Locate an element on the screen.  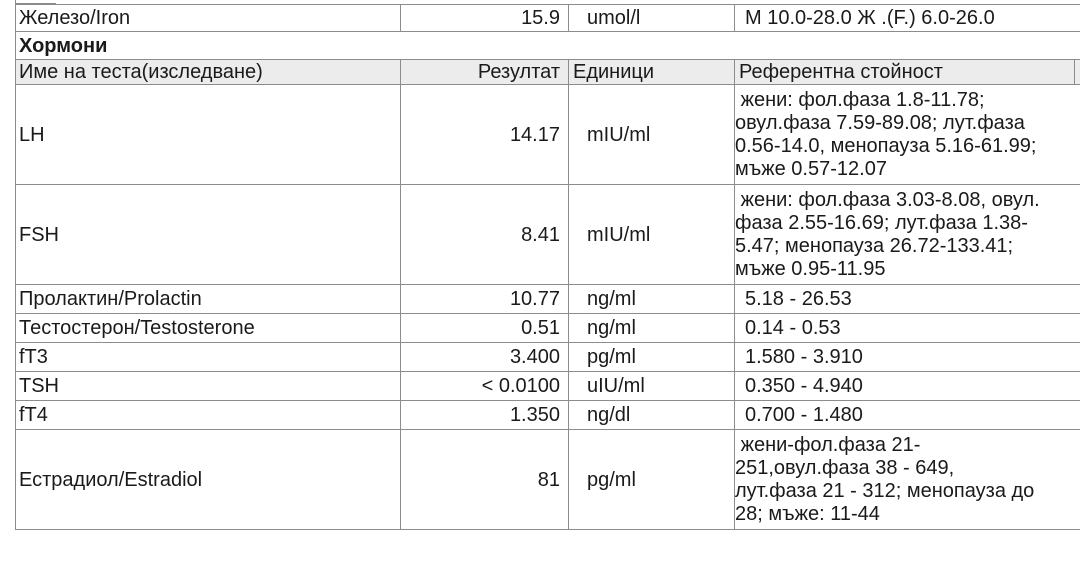
column-header-unit: Единици is located at coordinates (651, 72).